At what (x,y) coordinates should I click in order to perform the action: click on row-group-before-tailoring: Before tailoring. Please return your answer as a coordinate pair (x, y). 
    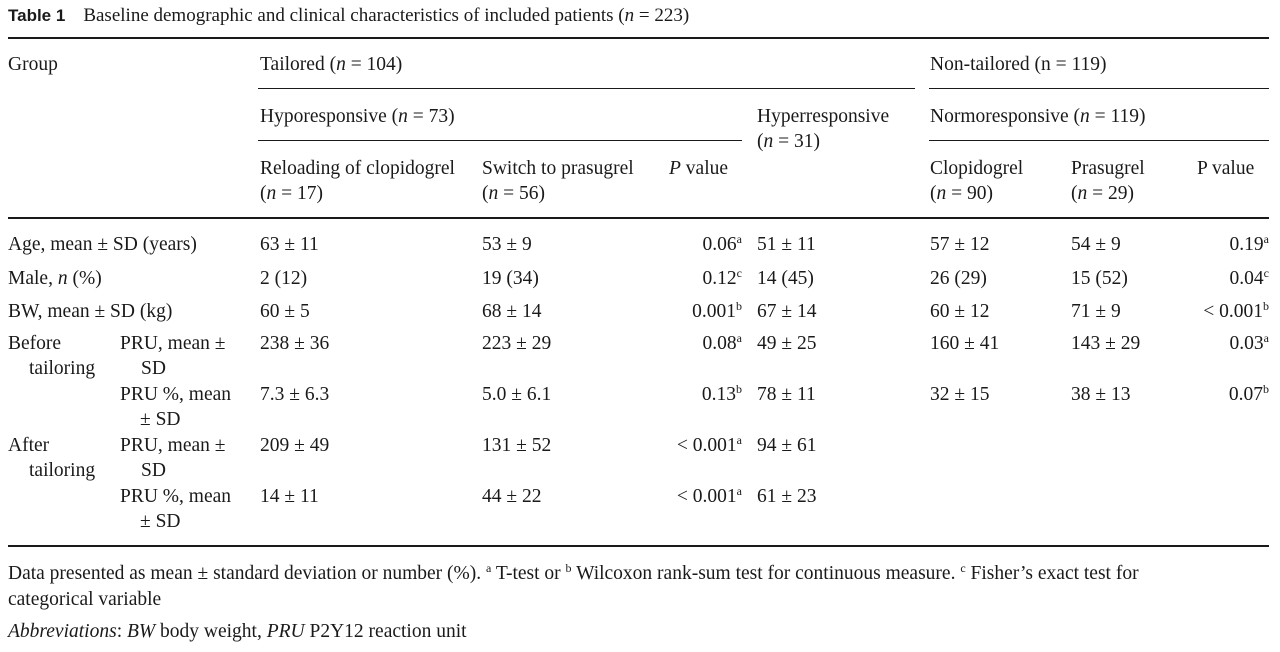
    Looking at the image, I should click on (52, 356).